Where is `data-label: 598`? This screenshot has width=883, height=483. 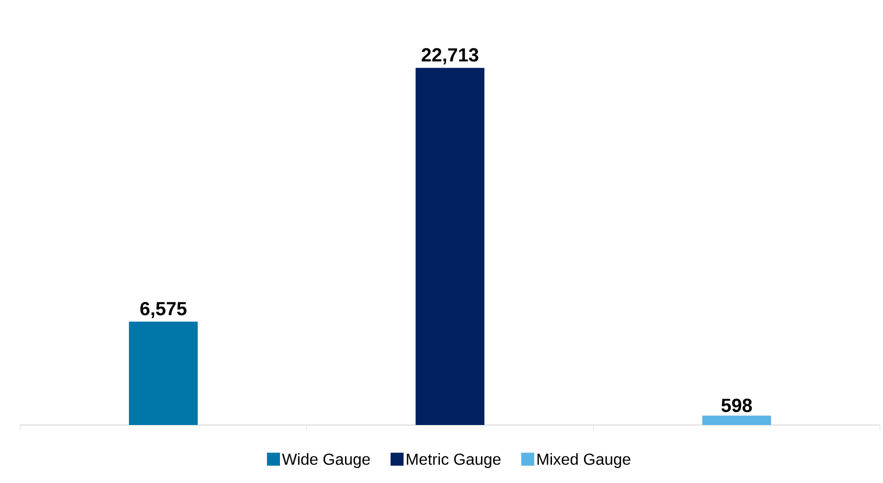
data-label: 598 is located at coordinates (736, 405).